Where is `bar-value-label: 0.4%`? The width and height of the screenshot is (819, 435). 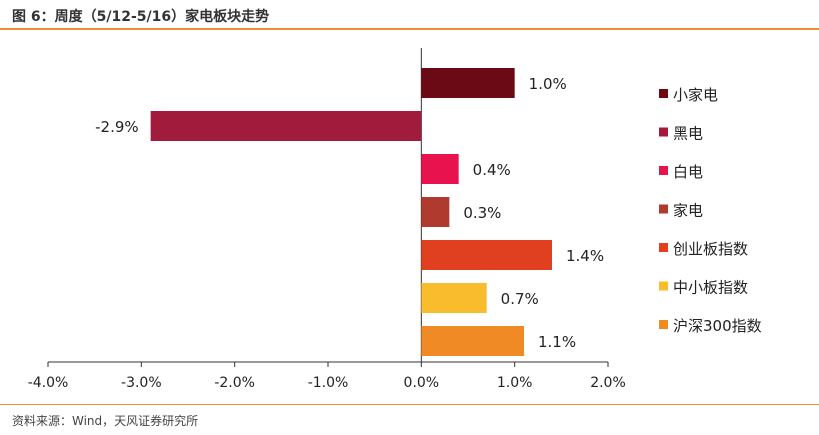 bar-value-label: 0.4% is located at coordinates (492, 170).